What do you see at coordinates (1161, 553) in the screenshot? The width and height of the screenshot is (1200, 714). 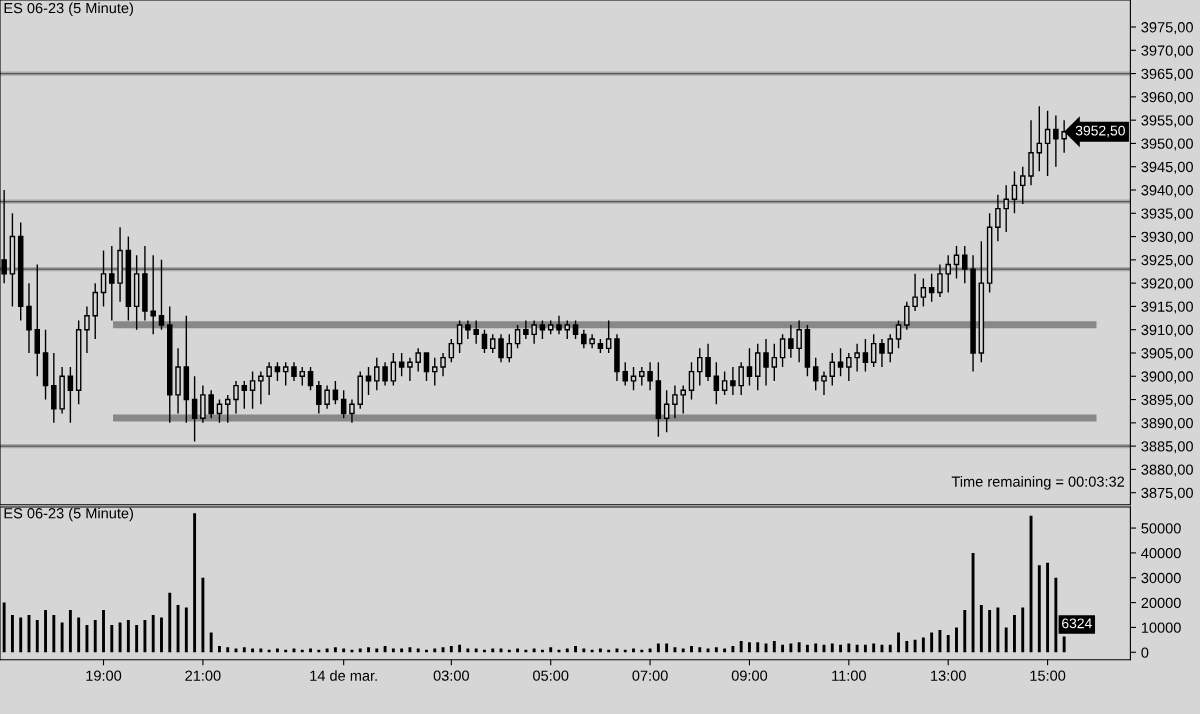 I see `y-tick-label: 40000` at bounding box center [1161, 553].